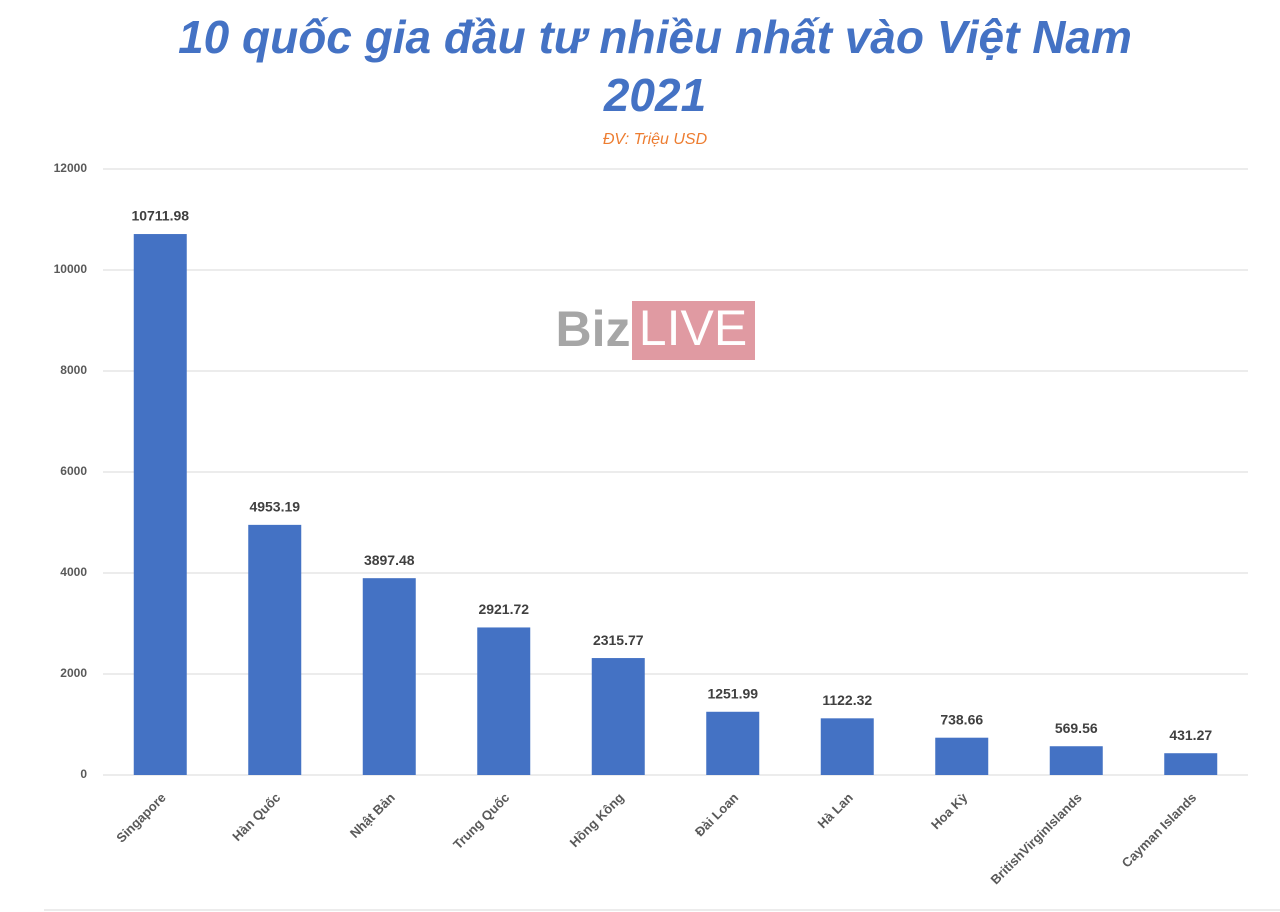 The width and height of the screenshot is (1280, 912). Describe the element at coordinates (1159, 830) in the screenshot. I see `x-tick-label: Cayman Islands` at that location.